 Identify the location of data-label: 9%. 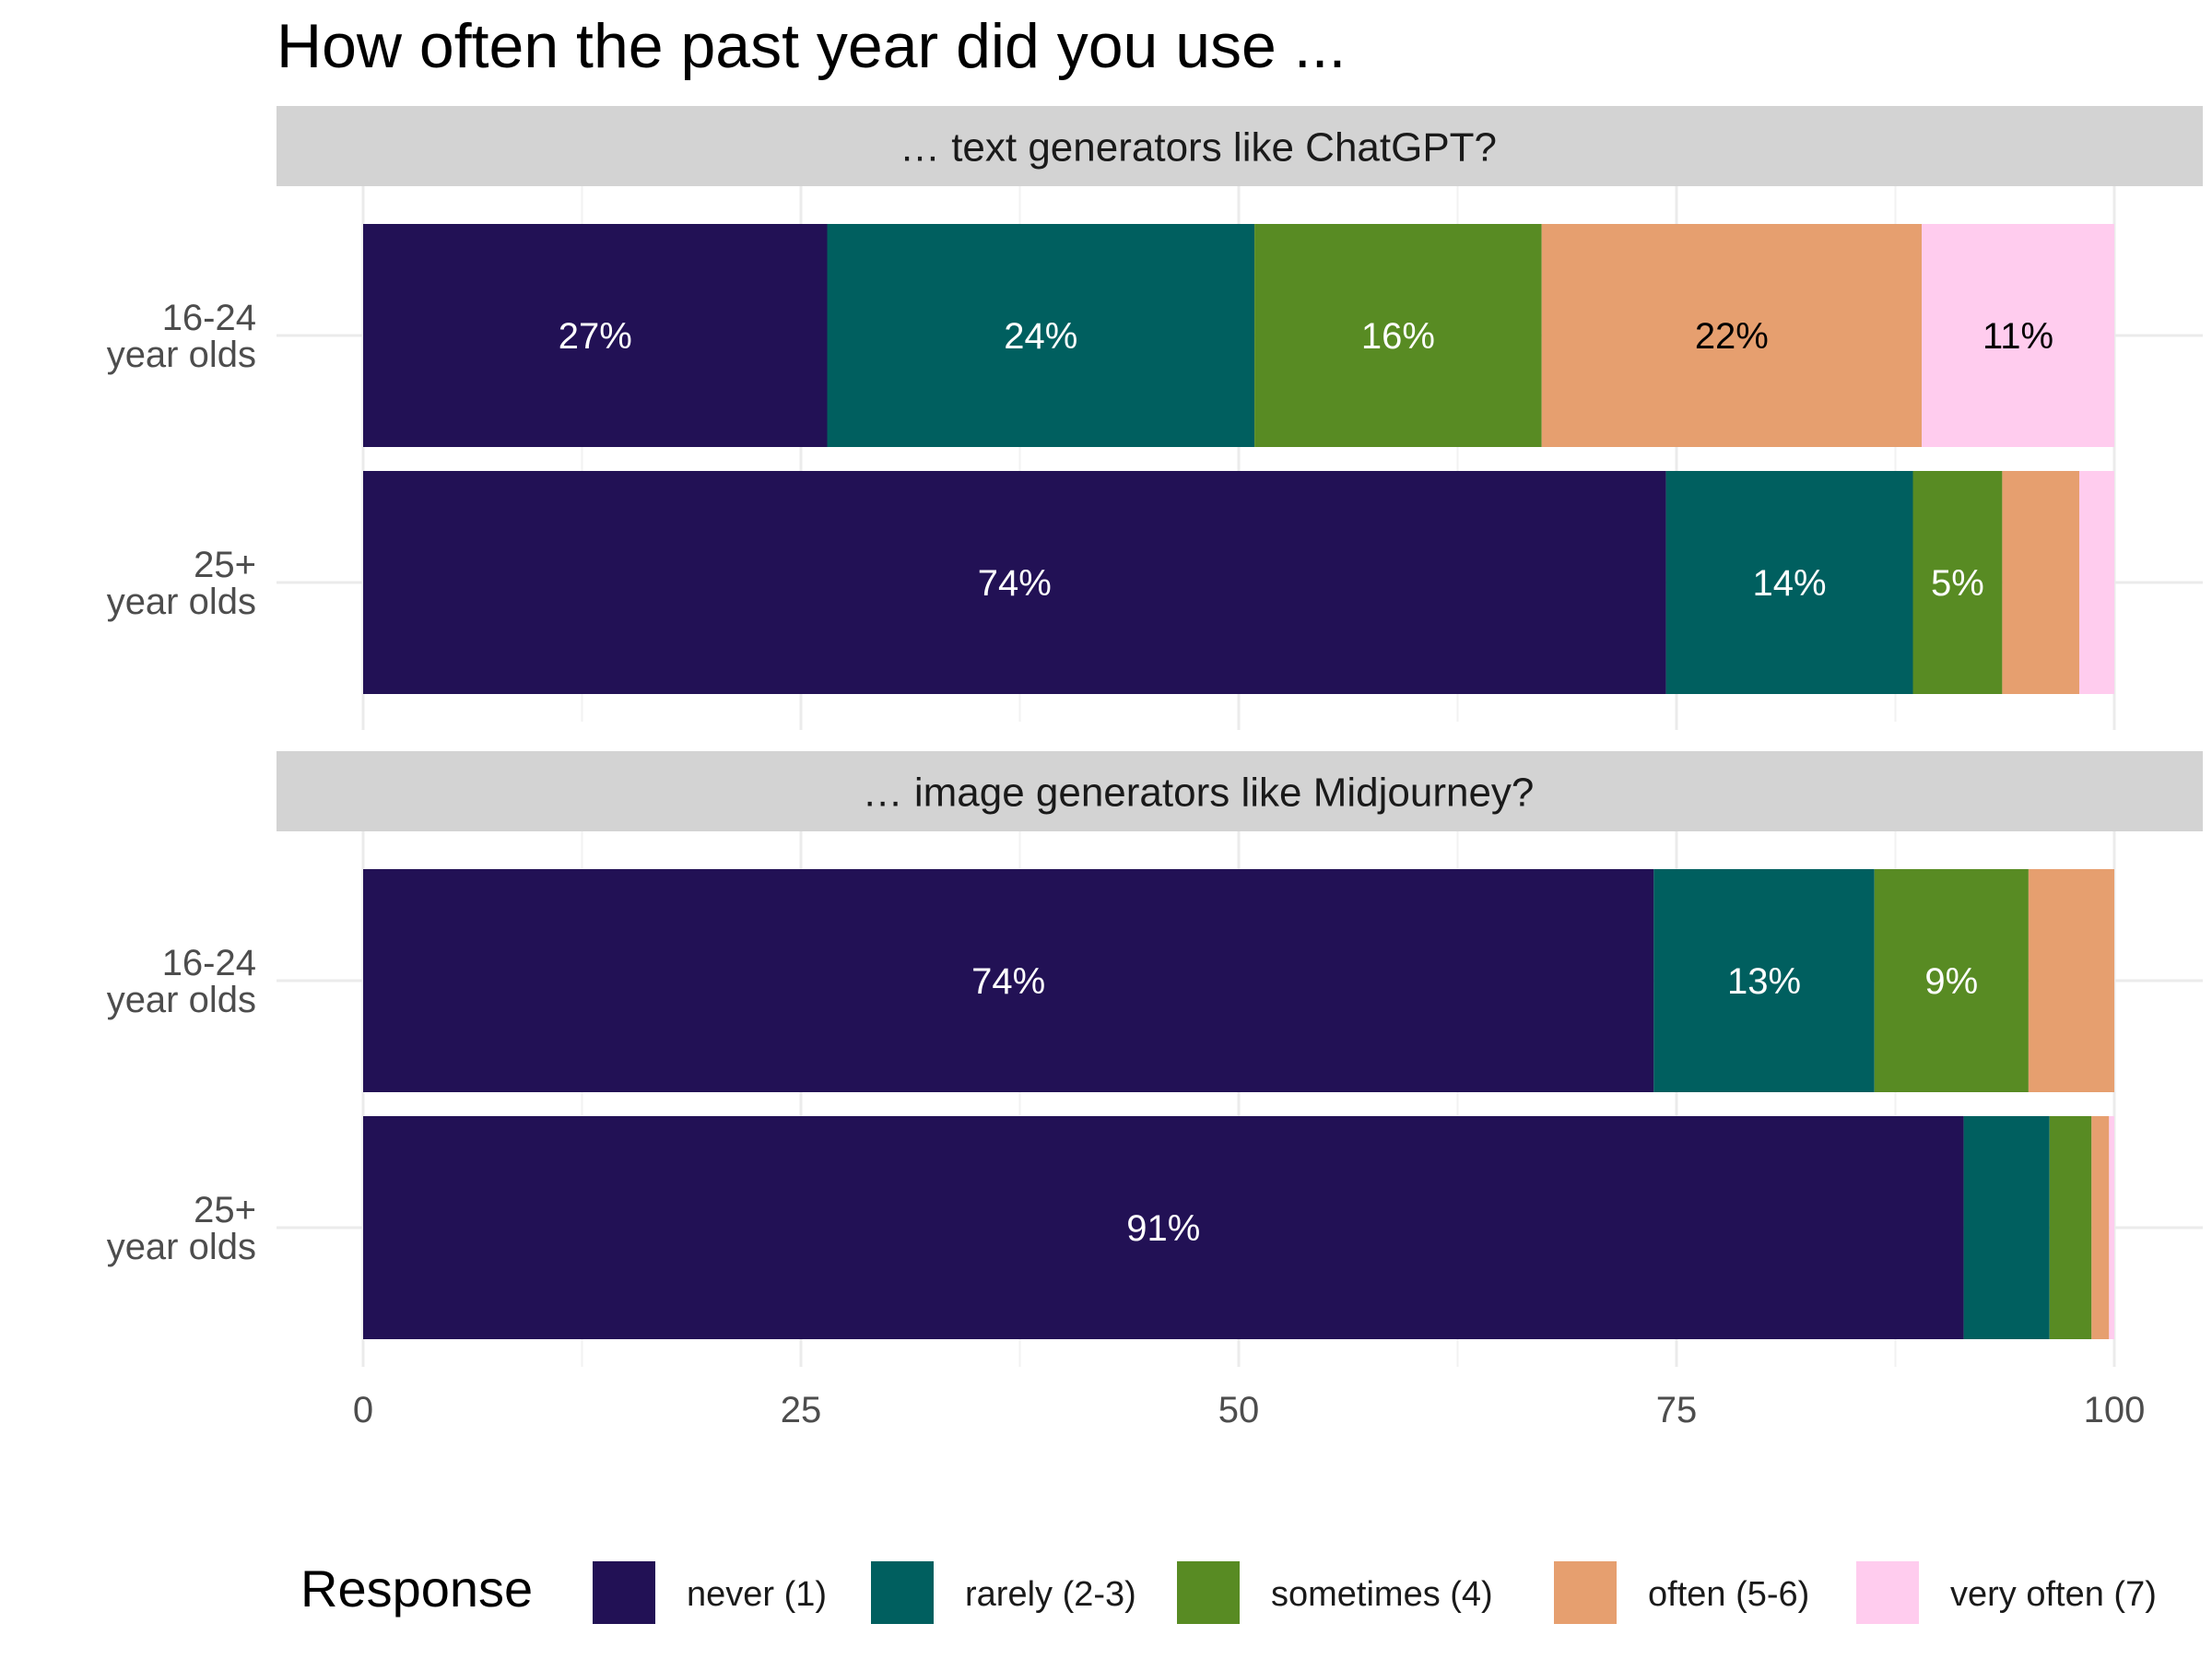
(1951, 981).